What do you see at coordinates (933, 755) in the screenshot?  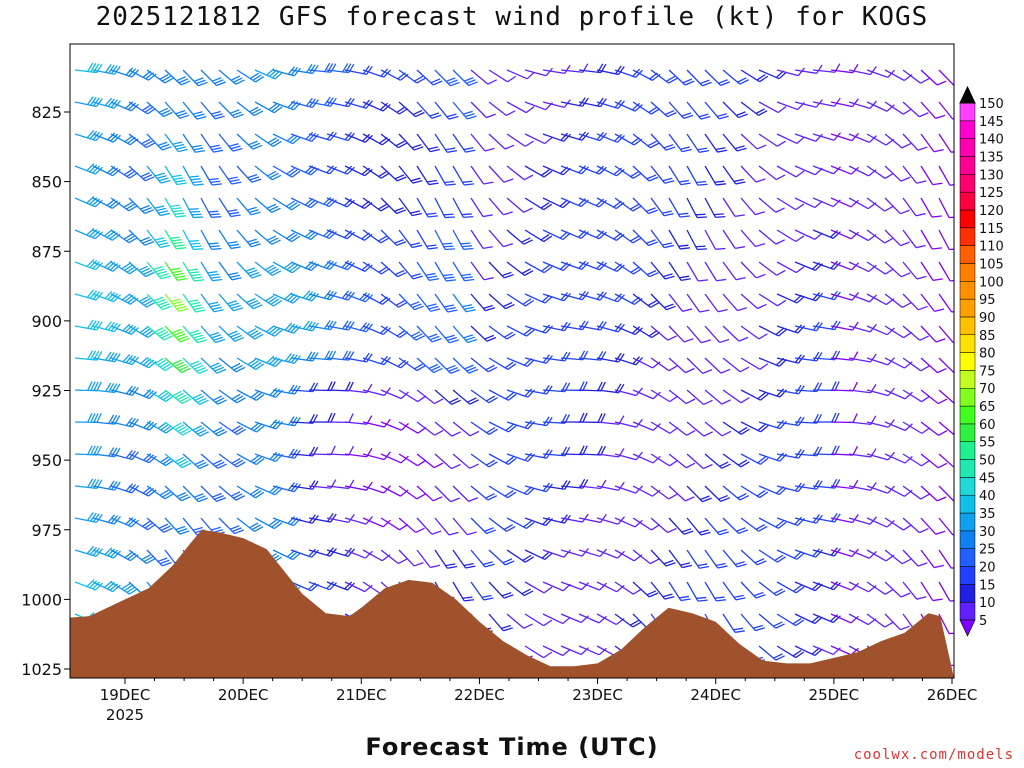 I see `credit-link: coolwx.com/models` at bounding box center [933, 755].